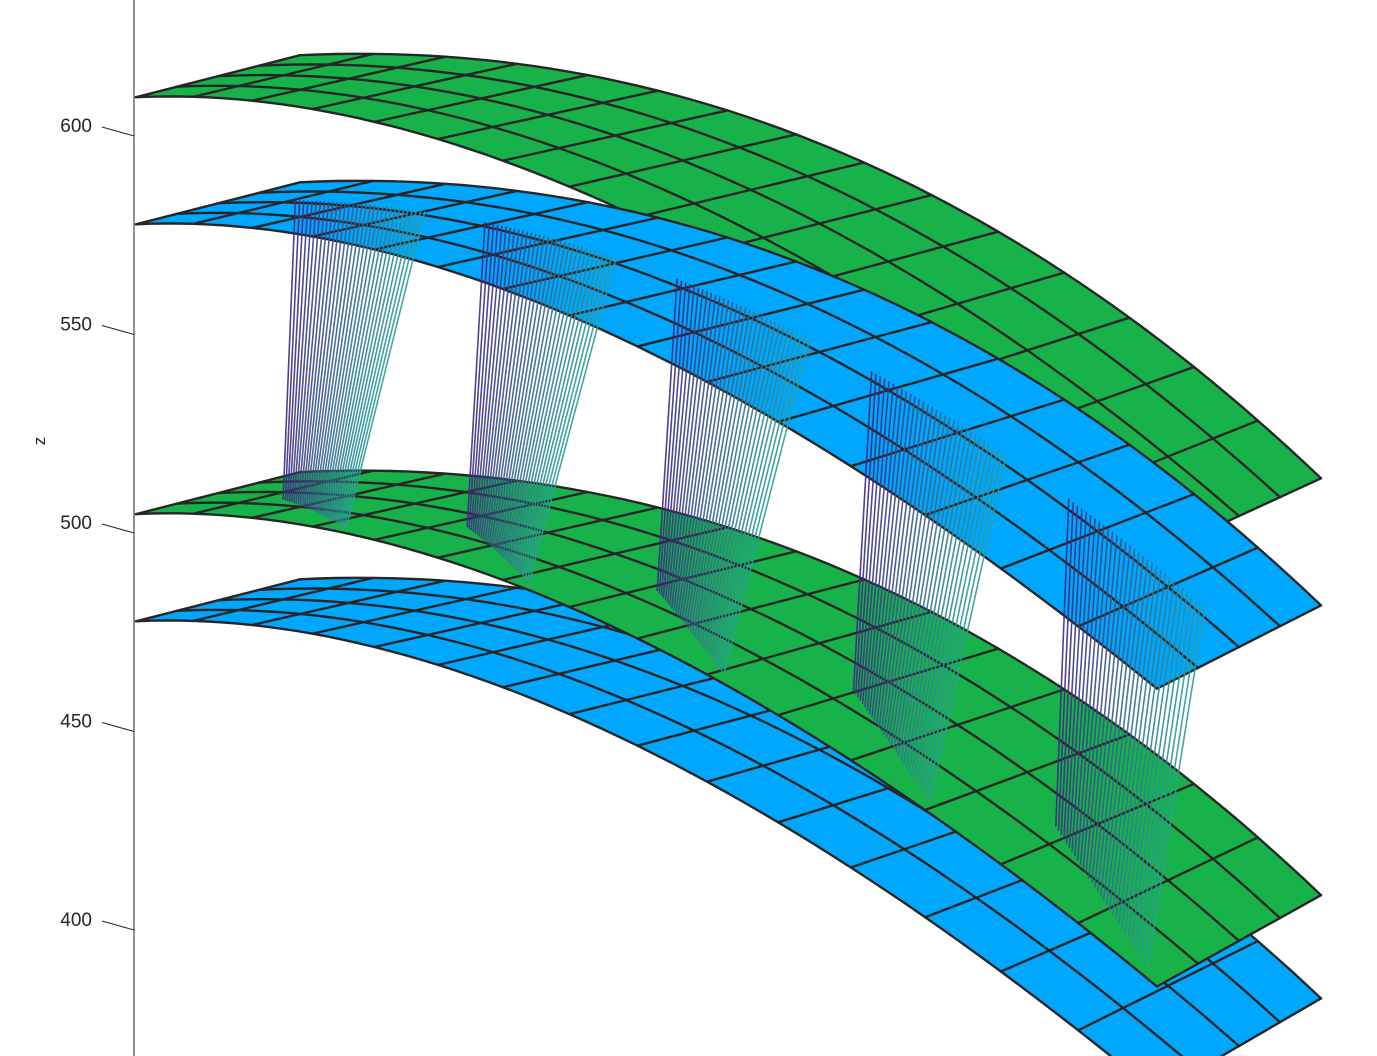 The width and height of the screenshot is (1377, 1056). Describe the element at coordinates (76, 920) in the screenshot. I see `z-tick-label: 400` at that location.